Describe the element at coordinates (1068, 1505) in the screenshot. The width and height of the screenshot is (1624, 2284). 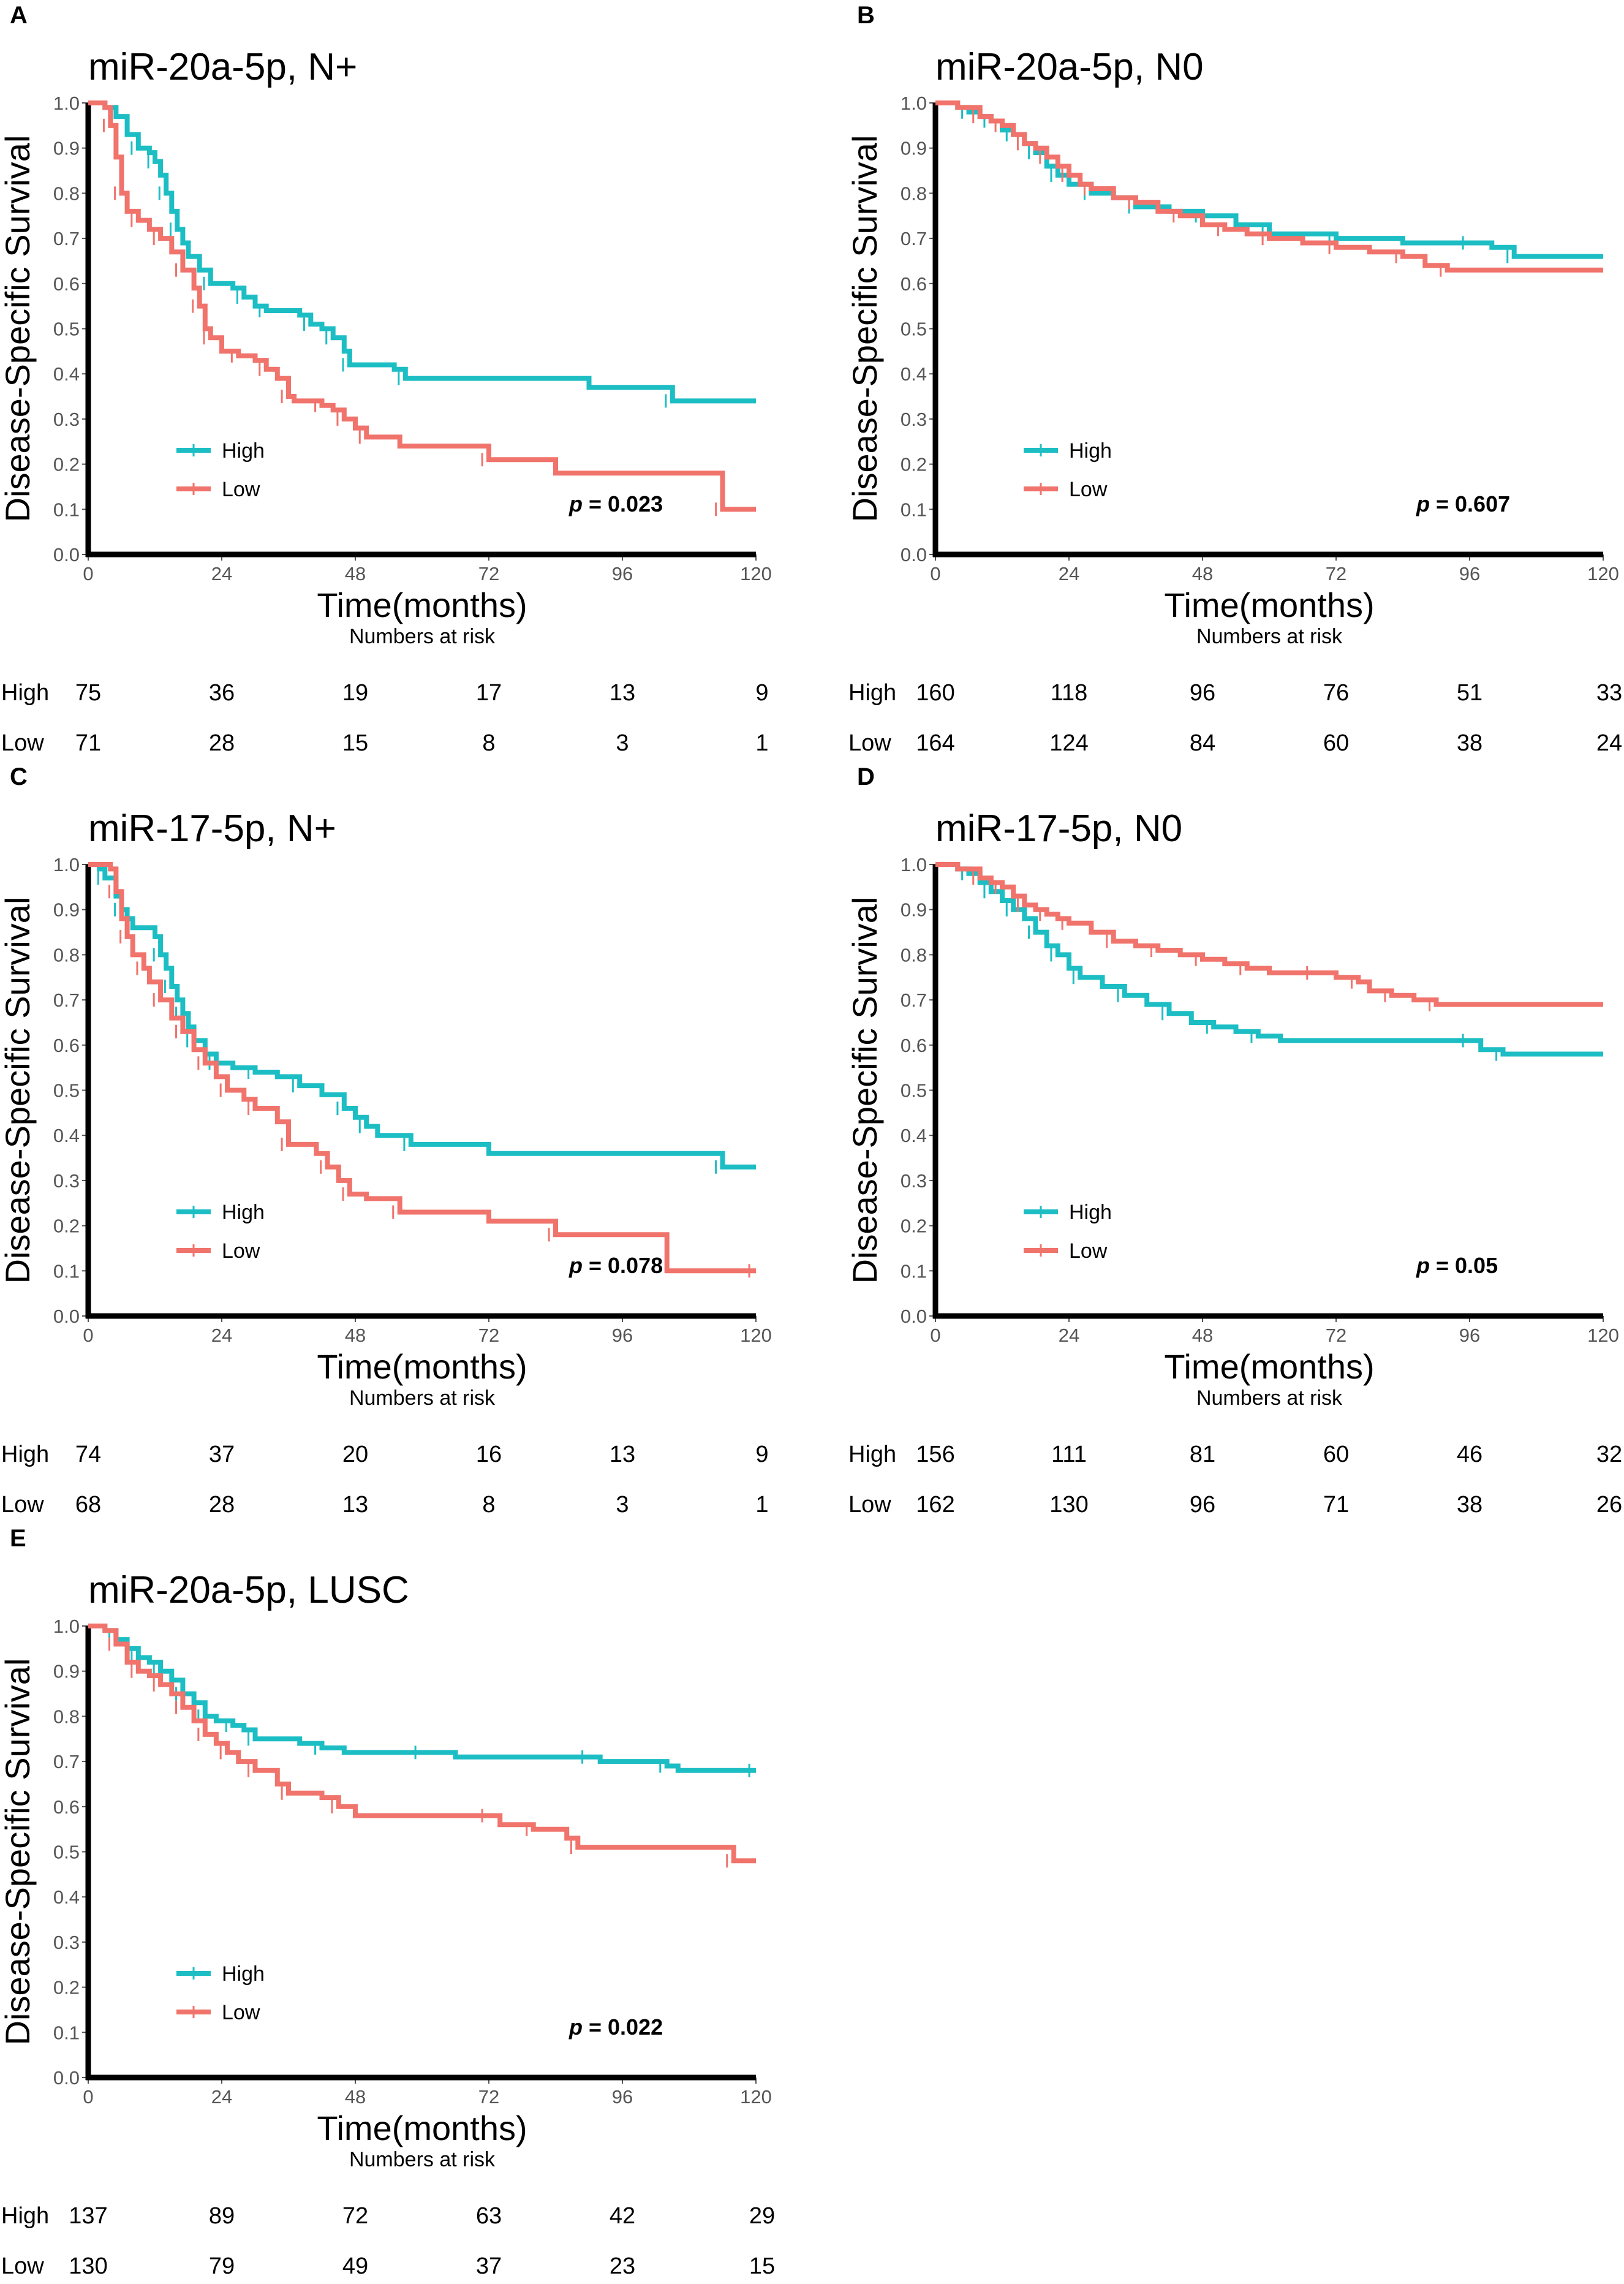
I see `risk-value: 130` at that location.